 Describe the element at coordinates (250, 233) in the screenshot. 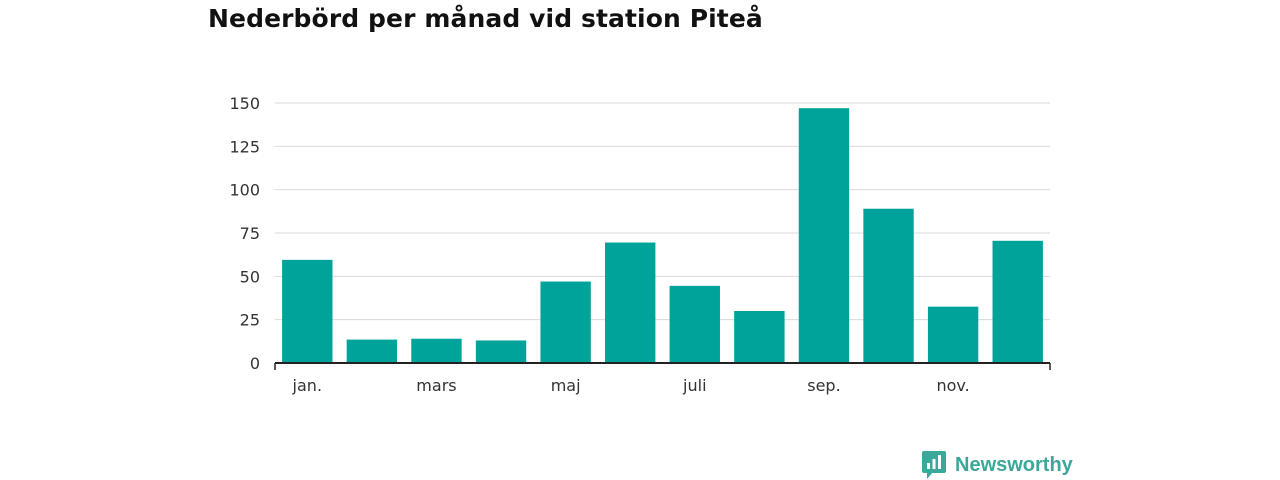

I see `y-tick-label: 75` at that location.